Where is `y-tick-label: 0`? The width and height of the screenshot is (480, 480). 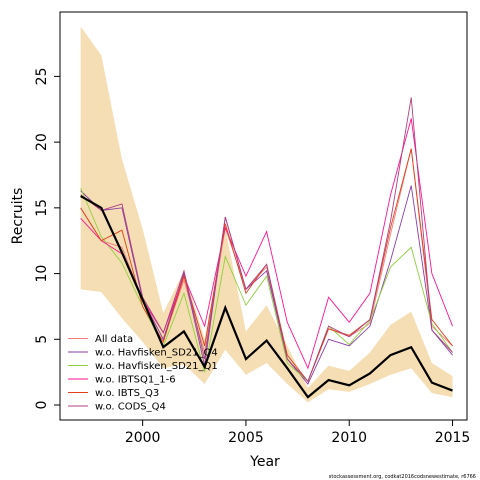
y-tick-label: 0 is located at coordinates (42, 405).